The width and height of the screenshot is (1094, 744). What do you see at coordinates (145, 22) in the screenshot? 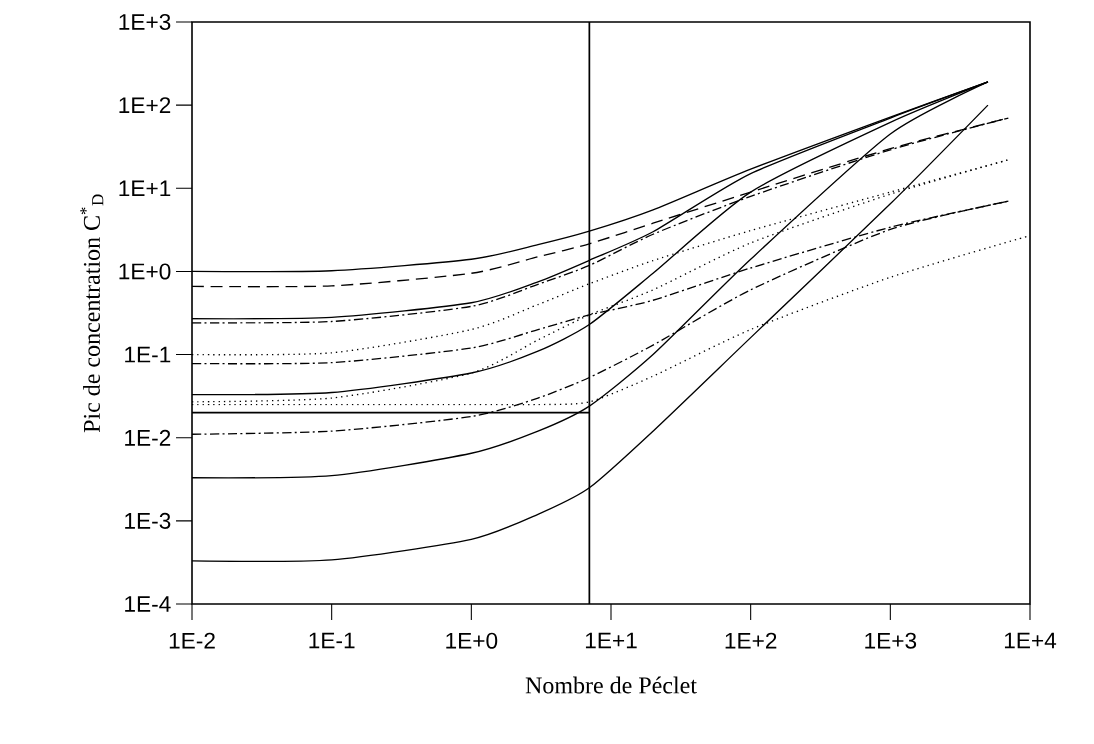
I see `y-tick-label: 1E+3` at bounding box center [145, 22].